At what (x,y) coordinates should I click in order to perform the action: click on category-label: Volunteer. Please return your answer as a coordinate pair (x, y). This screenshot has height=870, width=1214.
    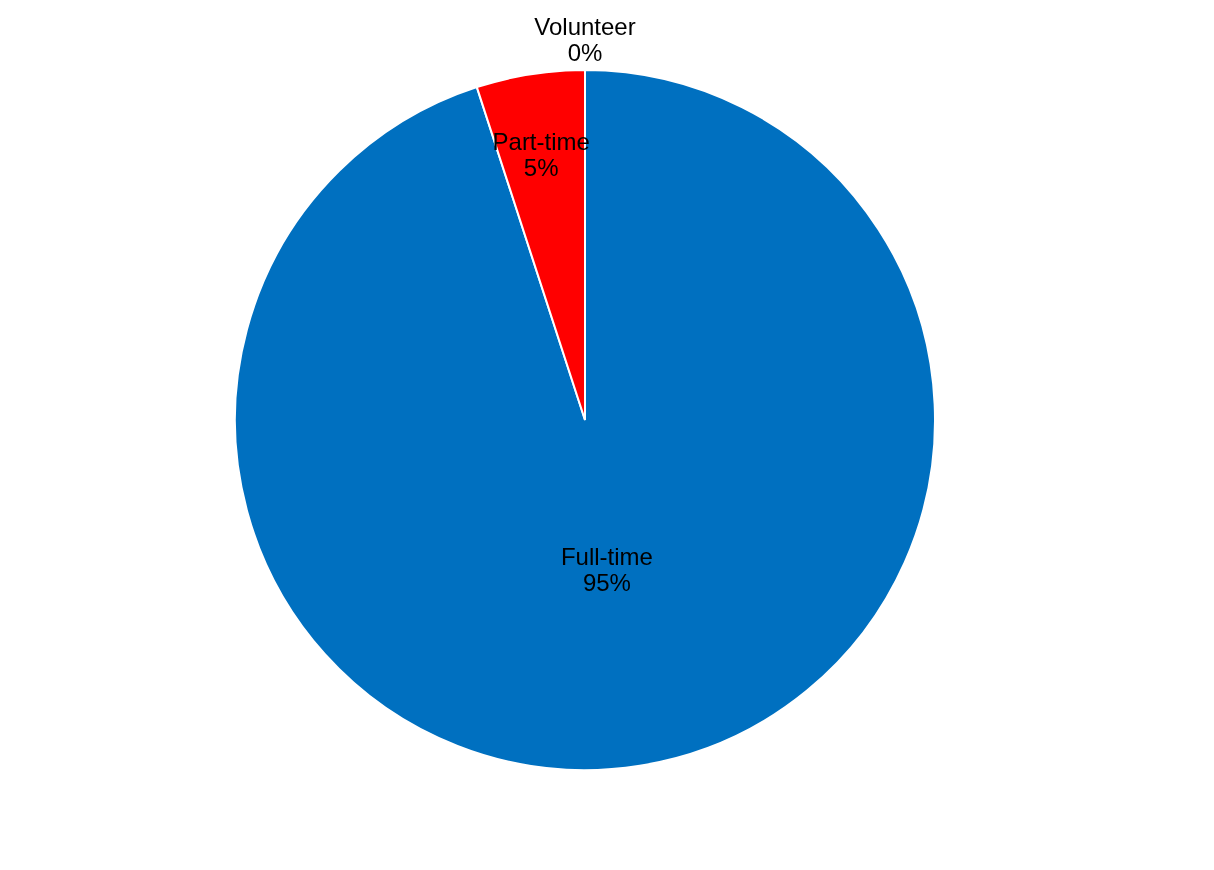
    Looking at the image, I should click on (585, 26).